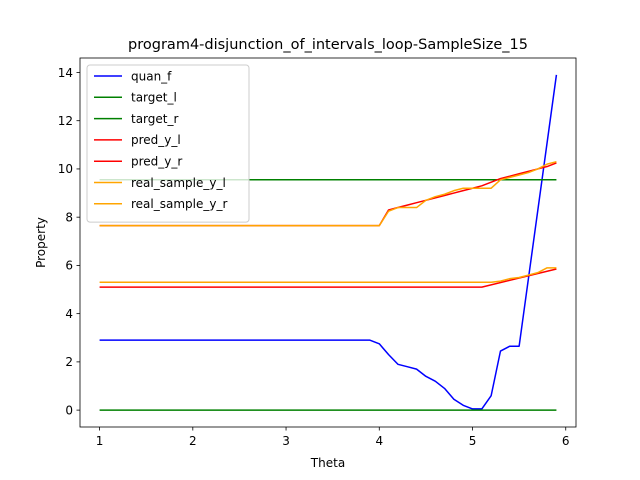 This screenshot has height=480, width=640. Describe the element at coordinates (286, 441) in the screenshot. I see `x-tick-label: 3` at that location.